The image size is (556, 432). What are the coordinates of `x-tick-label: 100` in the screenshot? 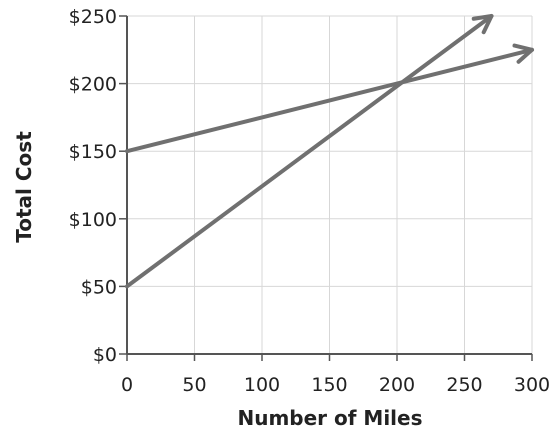 It's located at (262, 385).